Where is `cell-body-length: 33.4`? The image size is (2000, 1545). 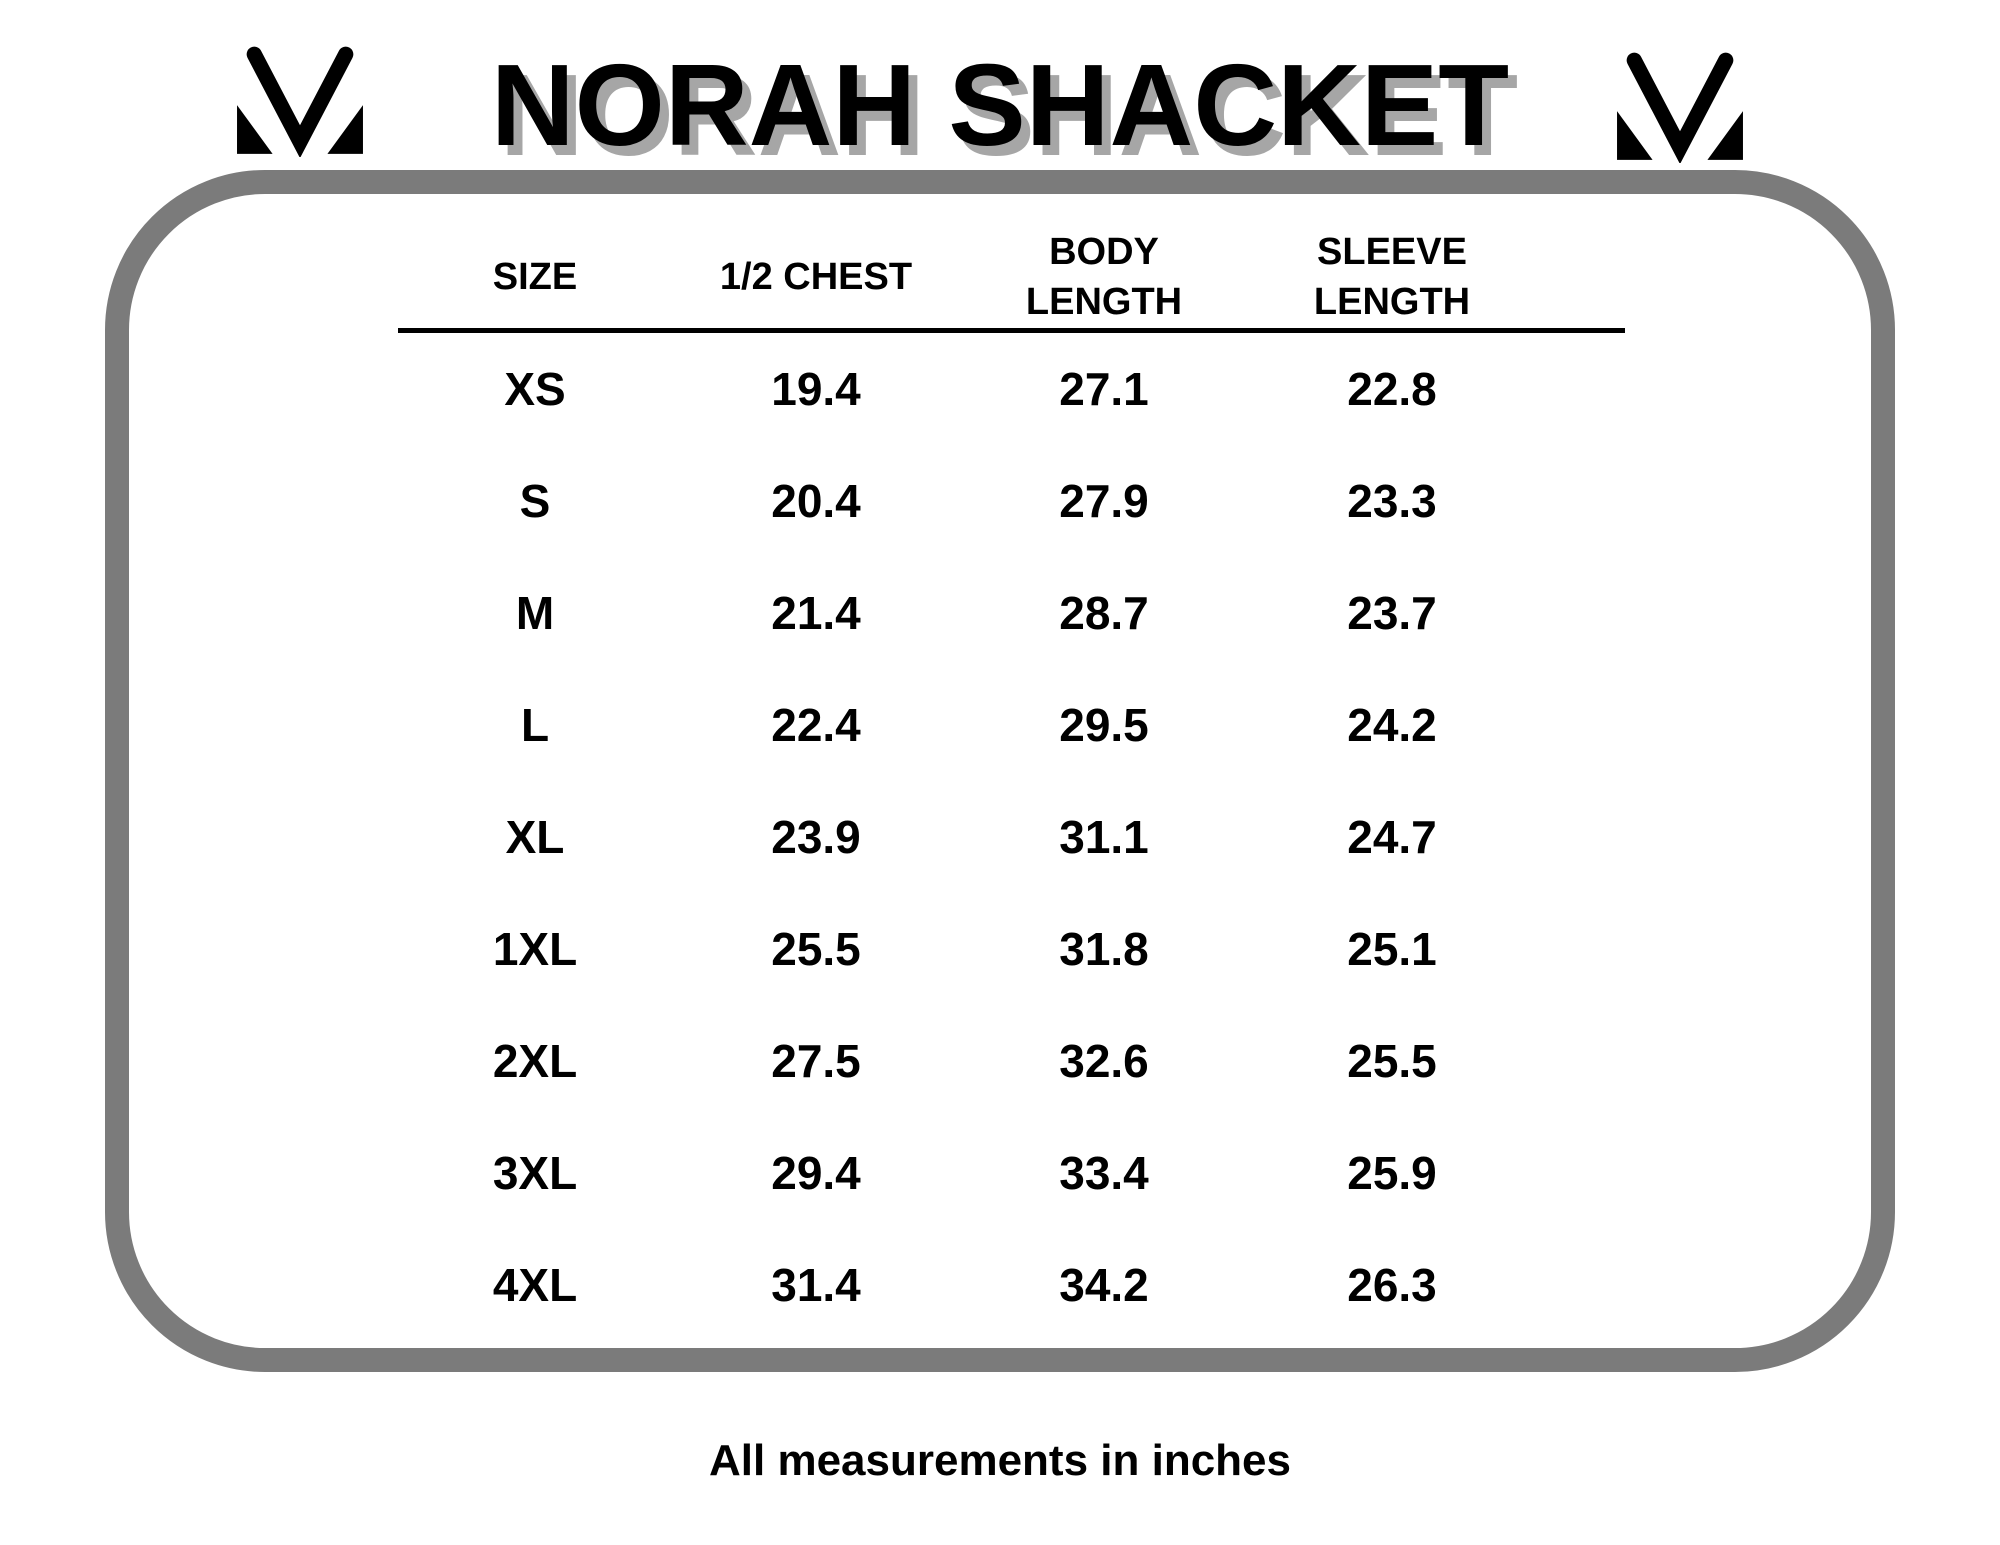 cell-body-length: 33.4 is located at coordinates (1104, 1173).